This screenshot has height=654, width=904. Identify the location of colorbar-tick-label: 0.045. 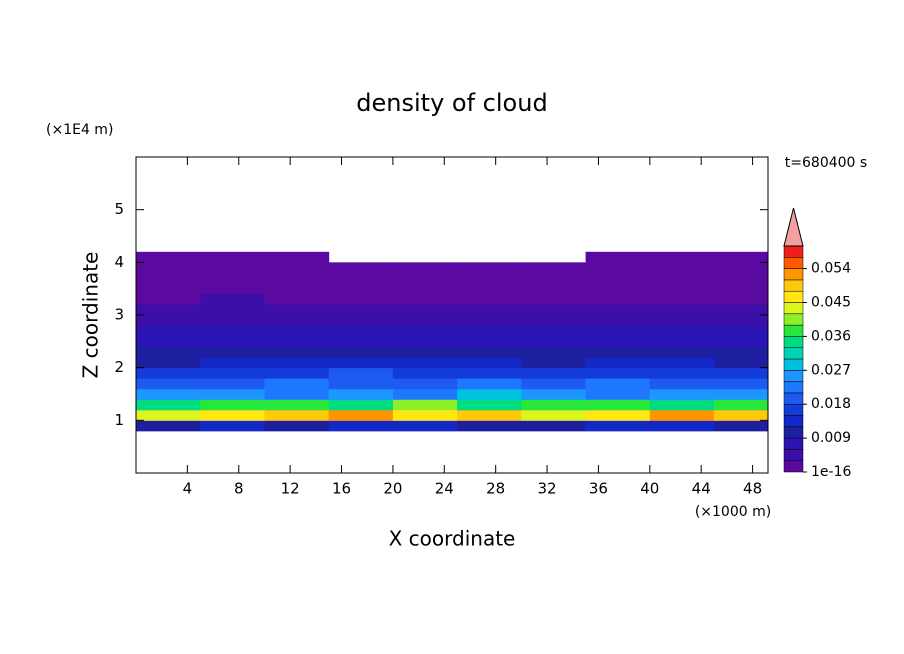
(831, 303).